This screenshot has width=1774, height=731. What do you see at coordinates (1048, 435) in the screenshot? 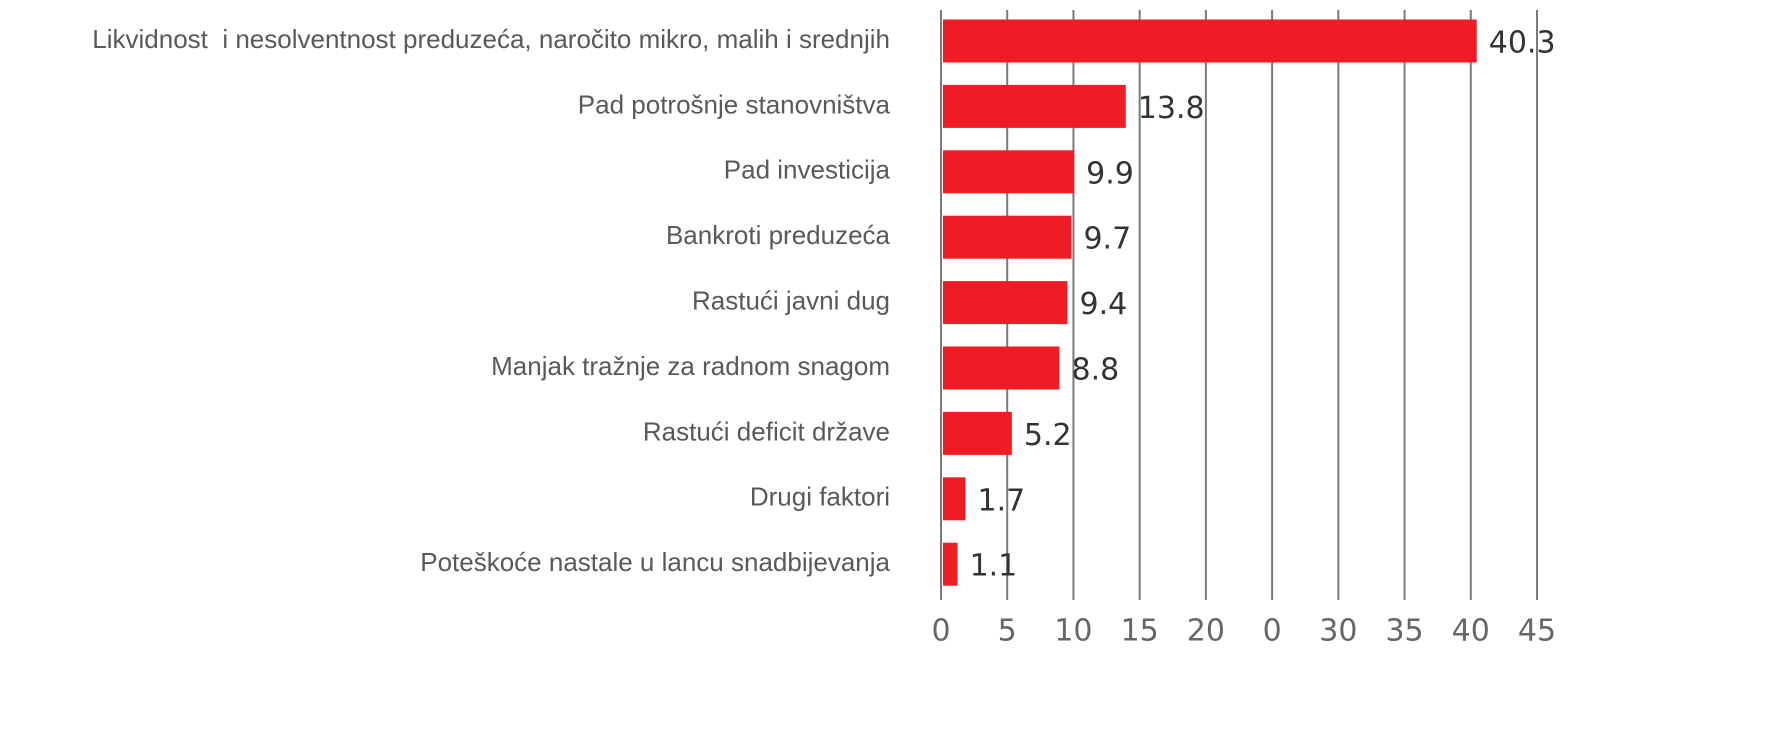
I see `value-label: 5.2` at bounding box center [1048, 435].